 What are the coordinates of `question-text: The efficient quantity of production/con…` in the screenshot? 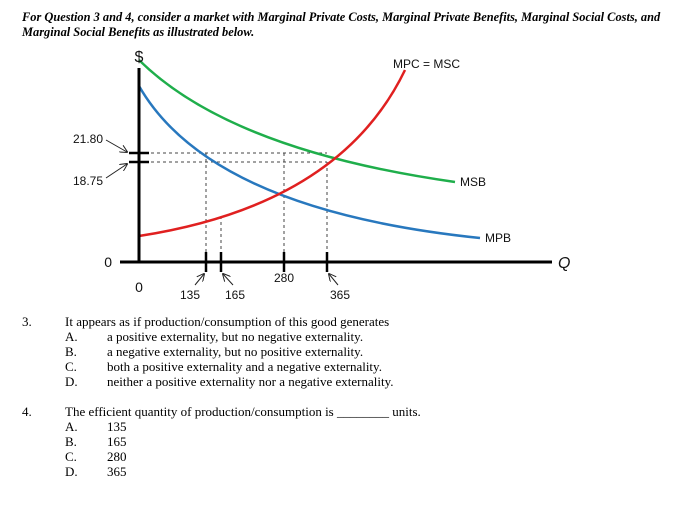 It's located at (243, 411).